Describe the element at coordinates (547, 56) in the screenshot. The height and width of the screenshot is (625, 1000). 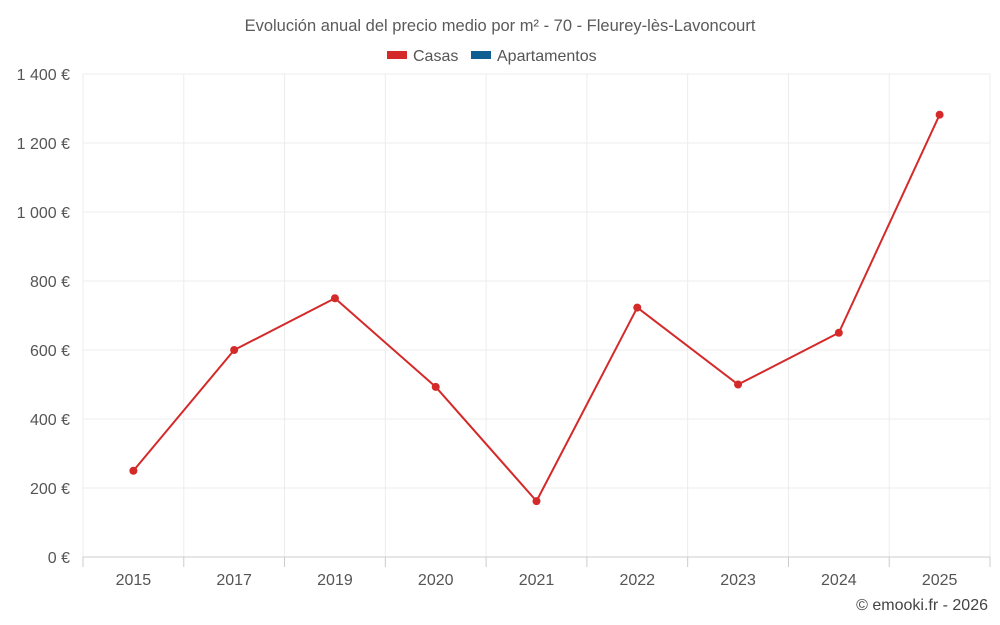
I see `legend-label-apartamentos: Apartamentos` at that location.